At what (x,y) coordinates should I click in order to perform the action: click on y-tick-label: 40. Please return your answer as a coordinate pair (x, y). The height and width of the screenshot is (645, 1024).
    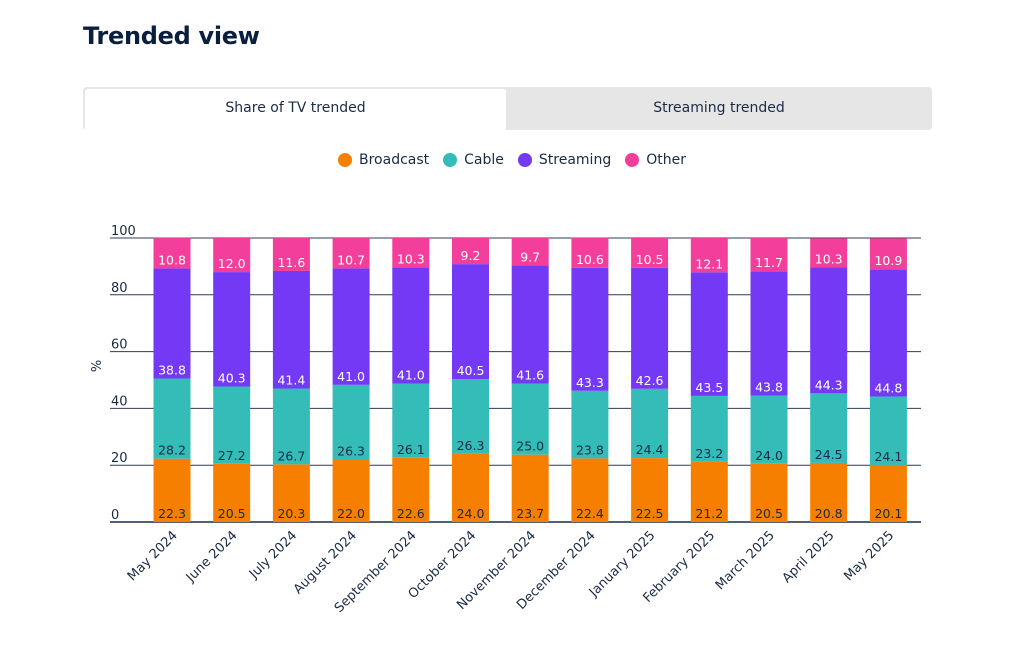
    Looking at the image, I should click on (119, 401).